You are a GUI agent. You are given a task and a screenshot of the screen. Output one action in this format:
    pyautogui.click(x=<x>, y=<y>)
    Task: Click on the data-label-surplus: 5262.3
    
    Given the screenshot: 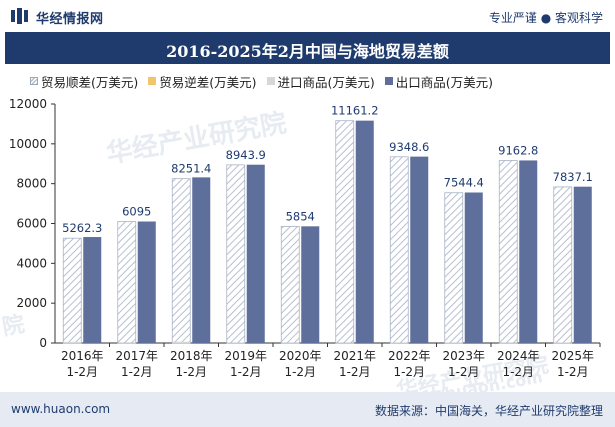 What is the action you would take?
    pyautogui.click(x=82, y=228)
    